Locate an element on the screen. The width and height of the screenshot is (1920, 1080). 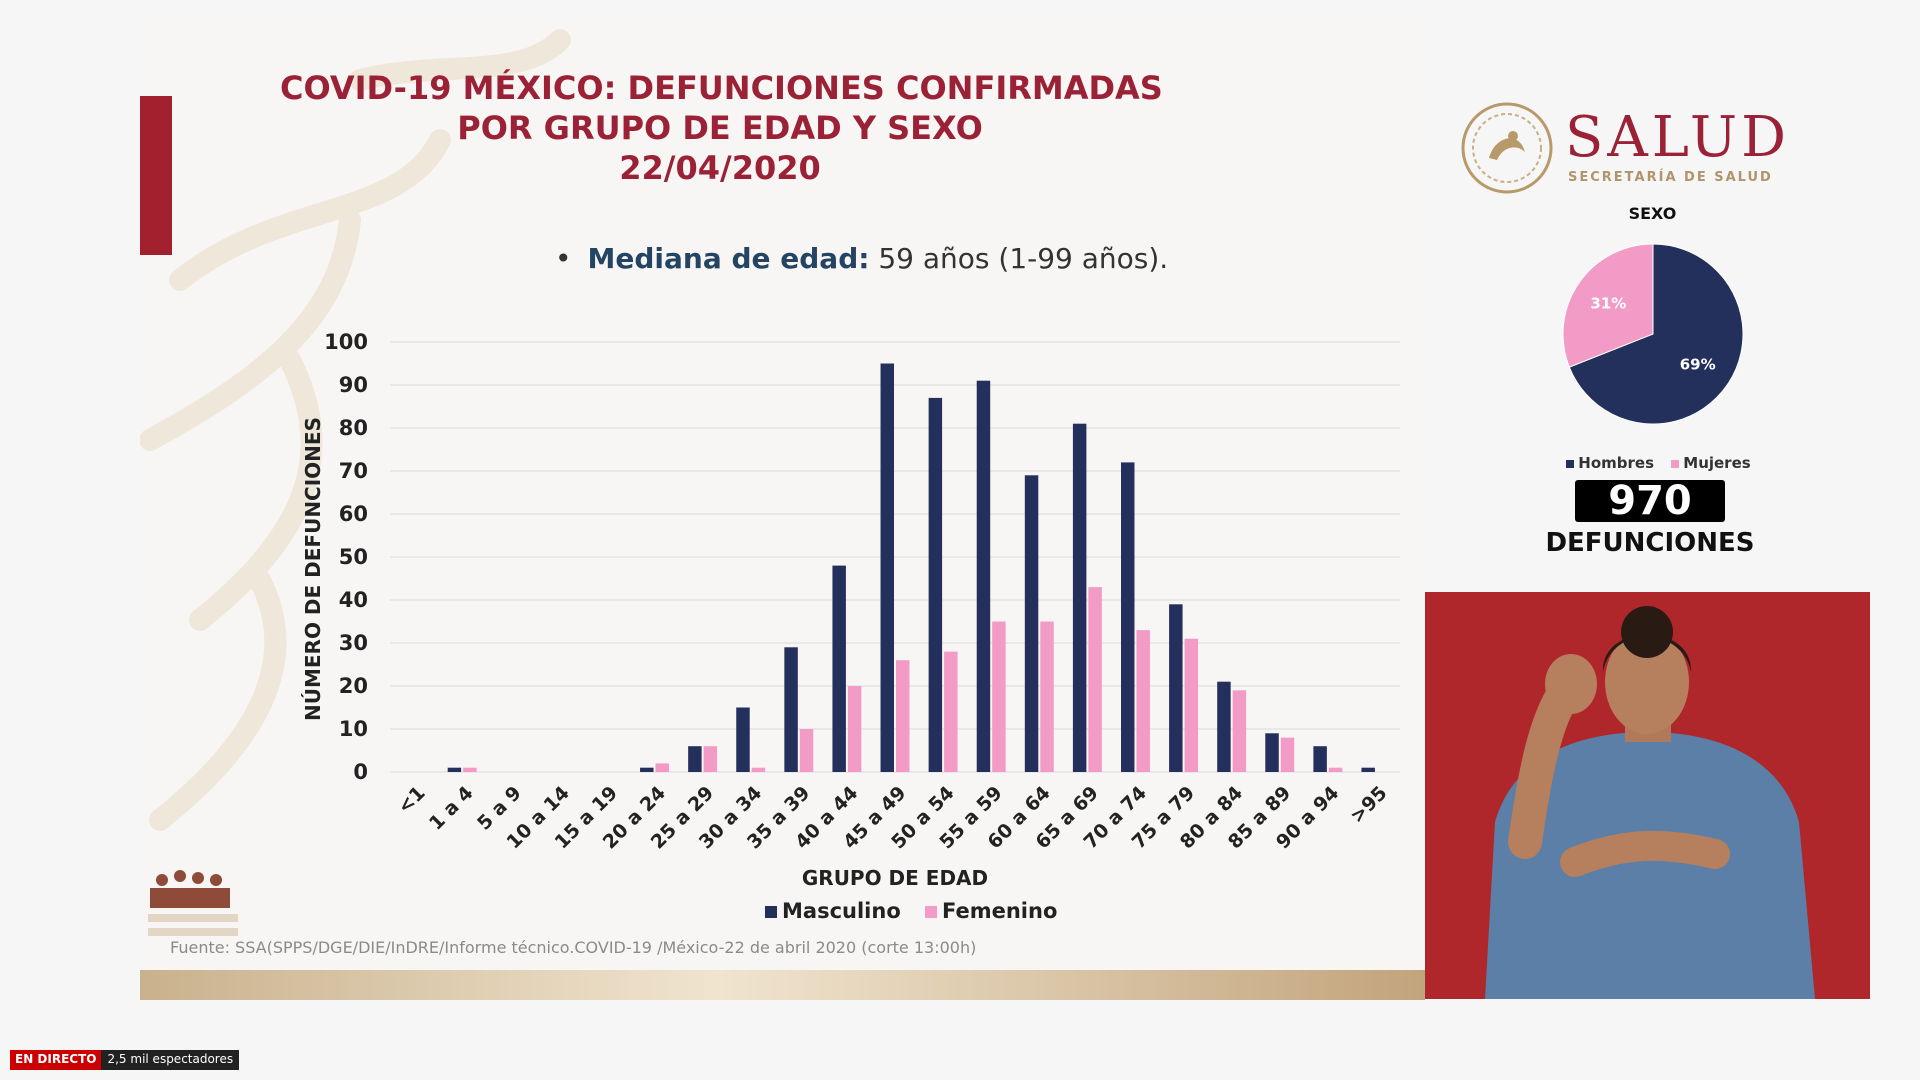
y-tick-label: 40 is located at coordinates (353, 600).